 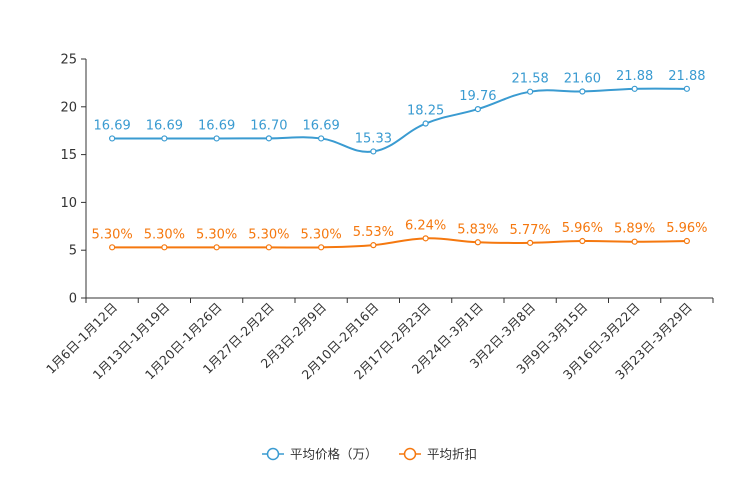 What do you see at coordinates (68, 155) in the screenshot?
I see `y-tick-label: 15` at bounding box center [68, 155].